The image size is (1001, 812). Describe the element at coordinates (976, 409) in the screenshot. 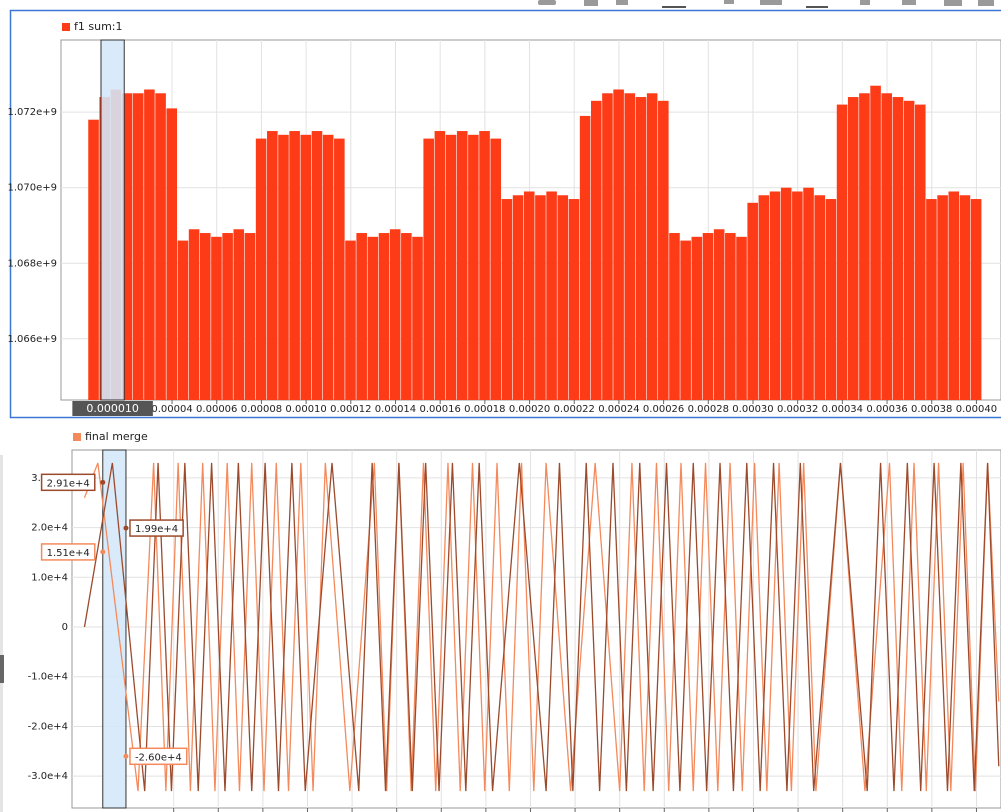

I see `x-tick-label: 0.00040` at that location.